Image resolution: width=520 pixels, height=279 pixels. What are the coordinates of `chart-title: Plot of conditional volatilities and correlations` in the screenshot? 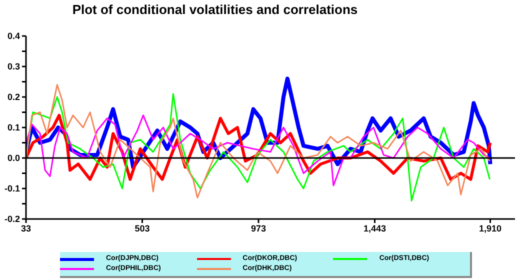 It's located at (215, 9).